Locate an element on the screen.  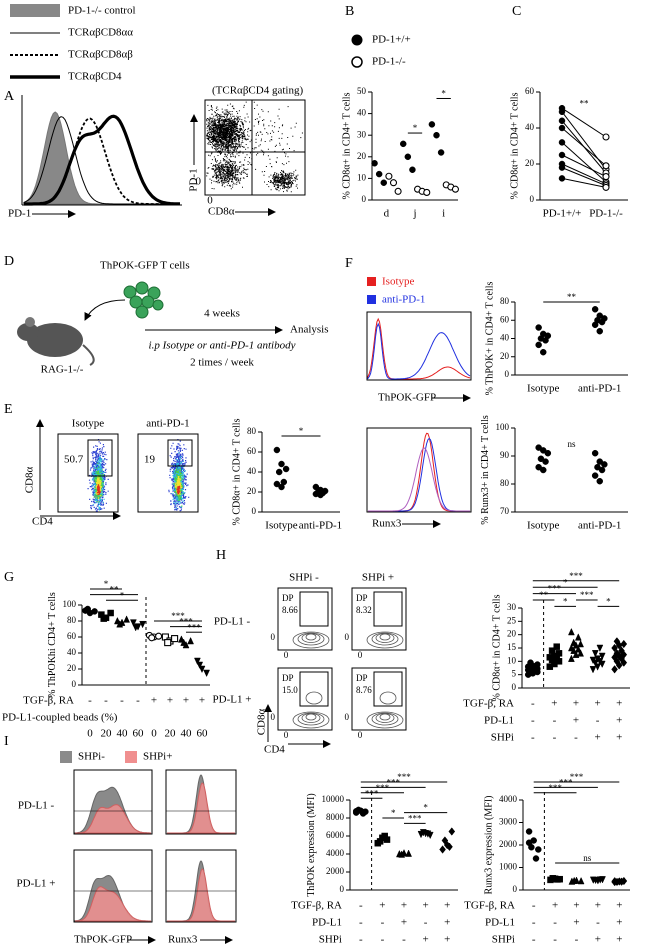
legend-label: PD-1+/+ is located at coordinates (391, 40).